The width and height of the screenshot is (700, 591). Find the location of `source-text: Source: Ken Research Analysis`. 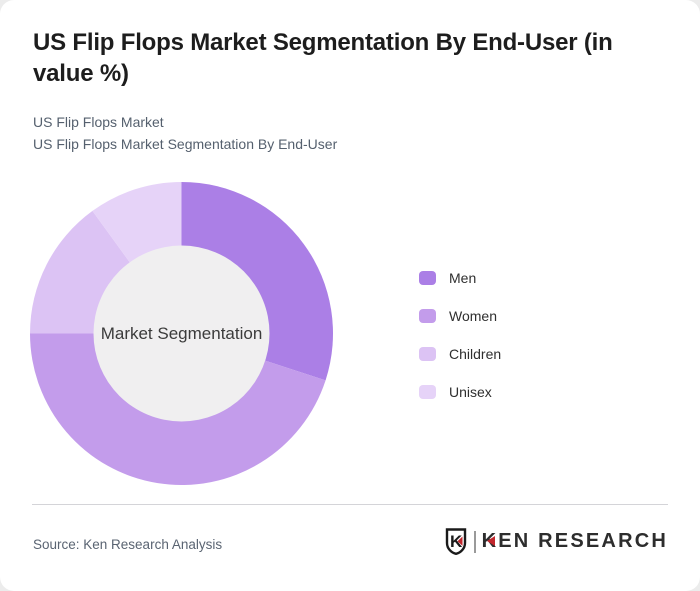

source-text: Source: Ken Research Analysis is located at coordinates (128, 544).